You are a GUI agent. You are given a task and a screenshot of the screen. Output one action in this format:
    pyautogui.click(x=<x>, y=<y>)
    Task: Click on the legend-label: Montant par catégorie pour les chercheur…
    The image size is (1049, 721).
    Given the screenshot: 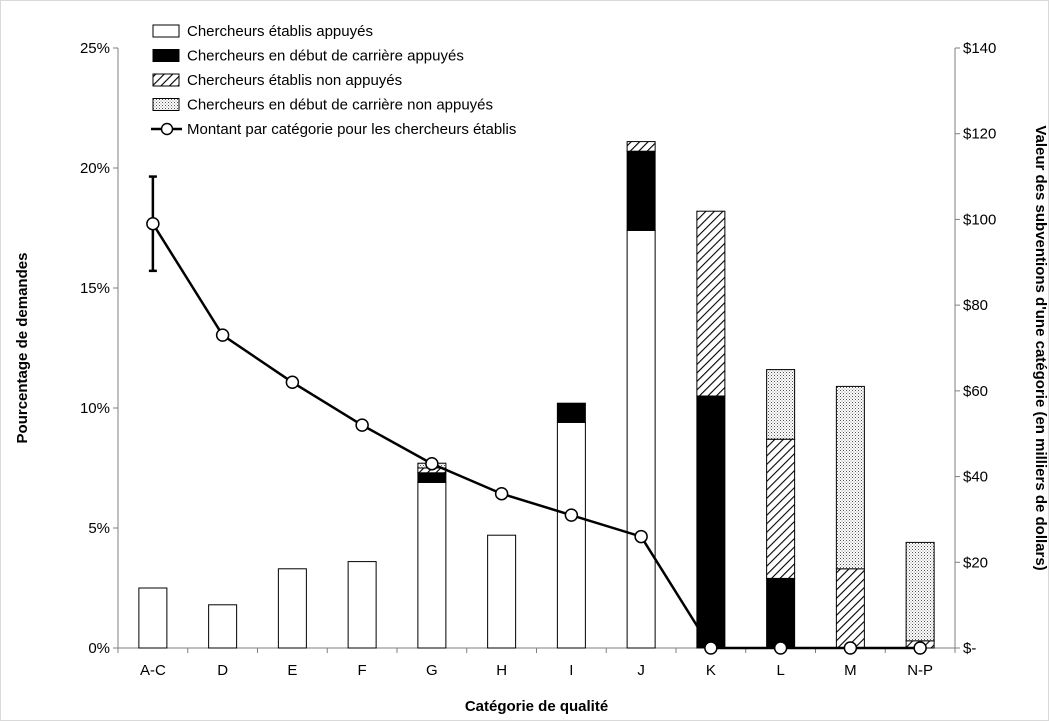 What is the action you would take?
    pyautogui.click(x=351, y=129)
    